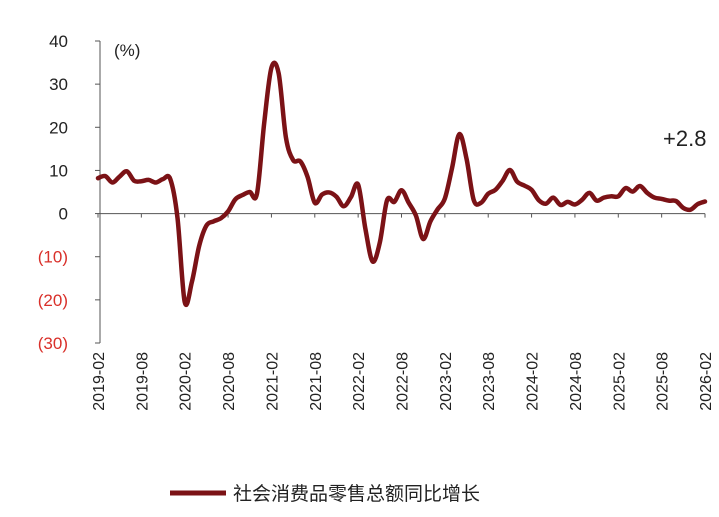 This screenshot has width=719, height=517. Describe the element at coordinates (186, 381) in the screenshot. I see `x-tick-label: 2020-02` at that location.